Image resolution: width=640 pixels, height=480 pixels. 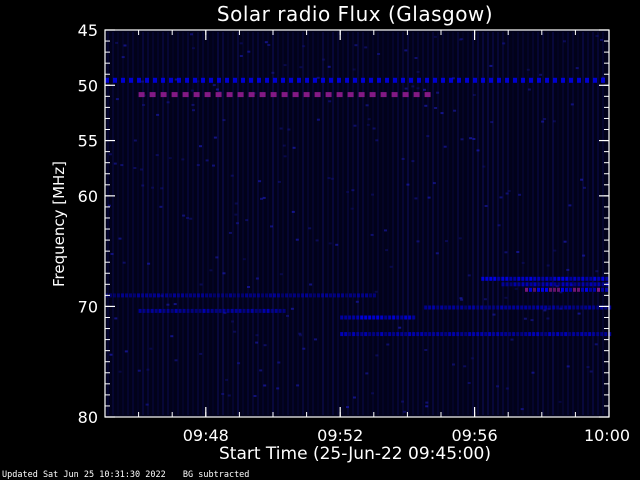 I want to click on y-tick-label: 50, so click(x=88, y=85).